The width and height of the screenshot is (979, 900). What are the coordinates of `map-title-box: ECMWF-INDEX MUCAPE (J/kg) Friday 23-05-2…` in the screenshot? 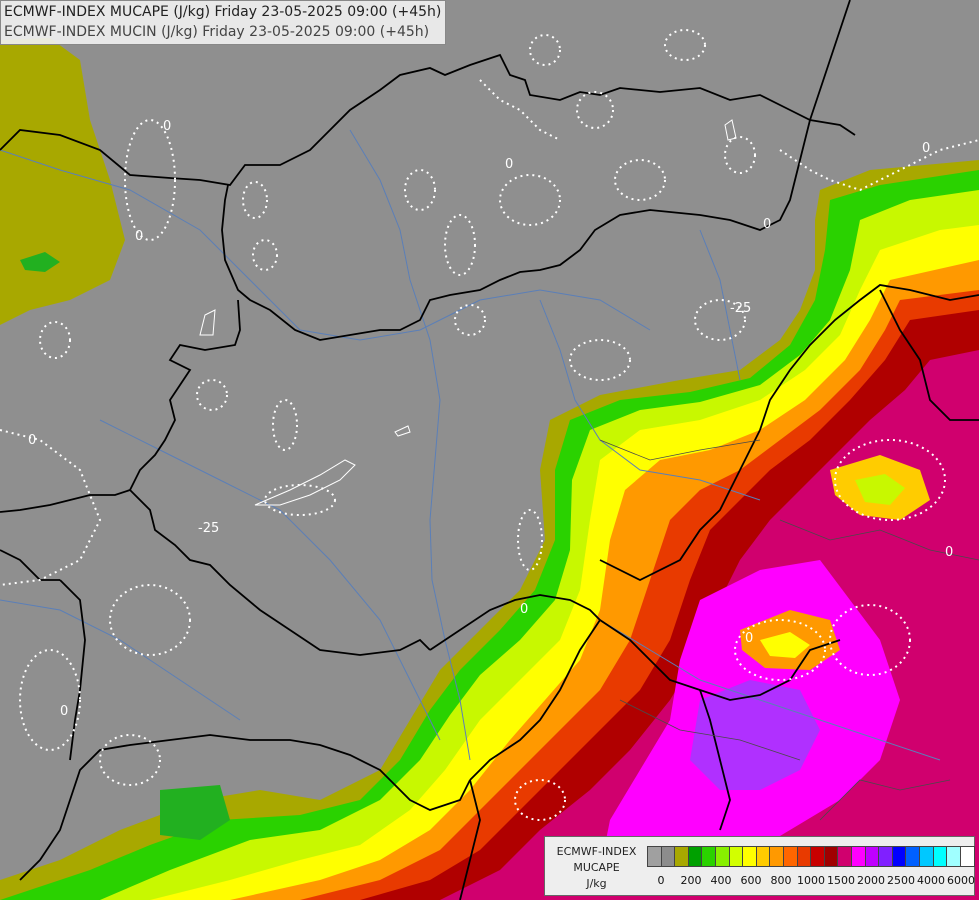 It's located at (223, 22).